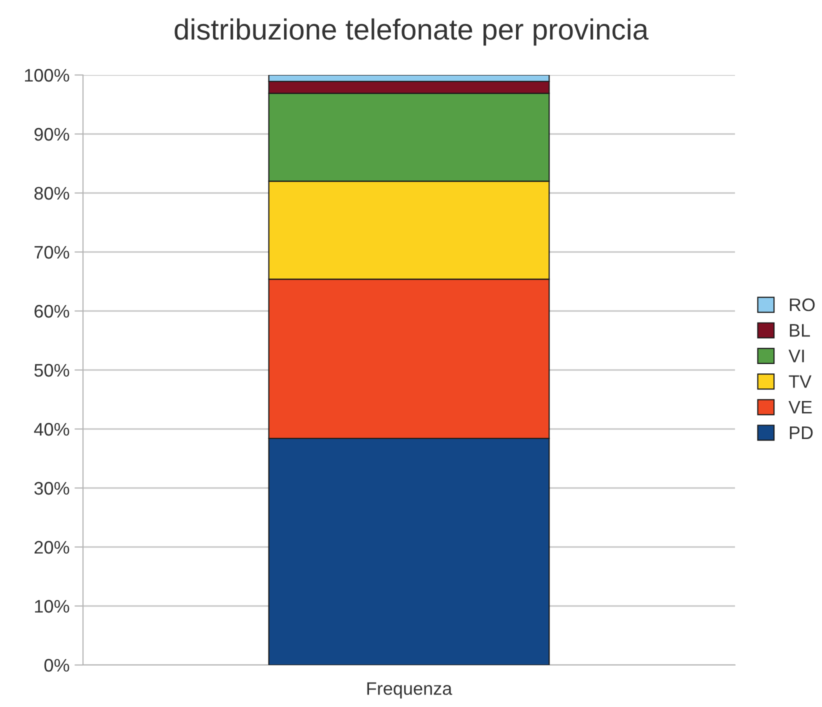 Image resolution: width=822 pixels, height=707 pixels. I want to click on legend-label: TV, so click(800, 381).